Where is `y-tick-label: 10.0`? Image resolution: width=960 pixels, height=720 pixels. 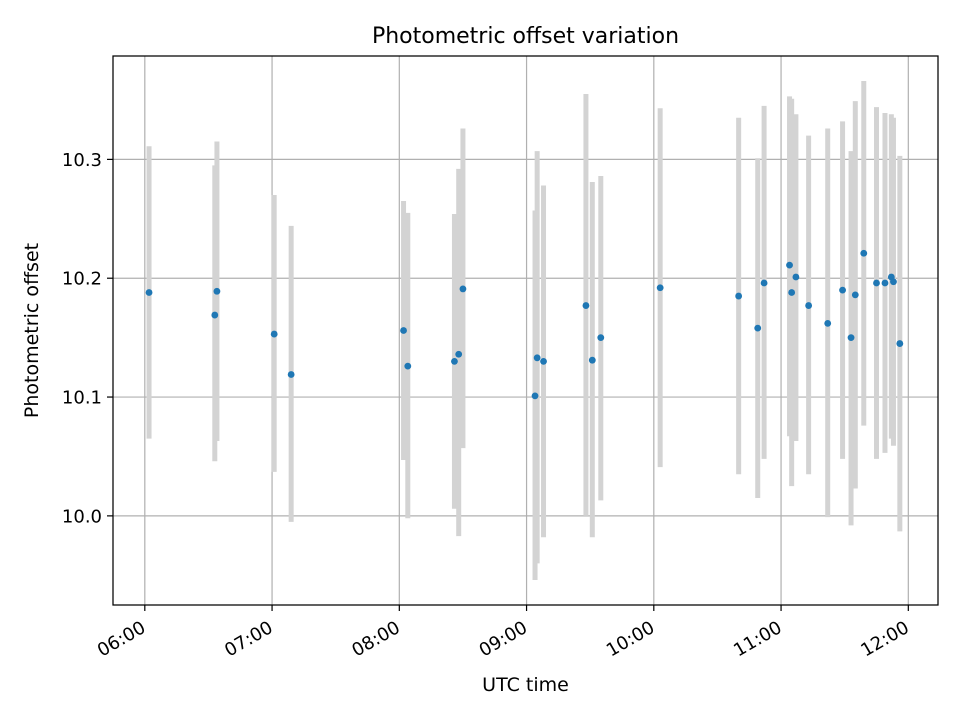 y-tick-label: 10.0 is located at coordinates (82, 516).